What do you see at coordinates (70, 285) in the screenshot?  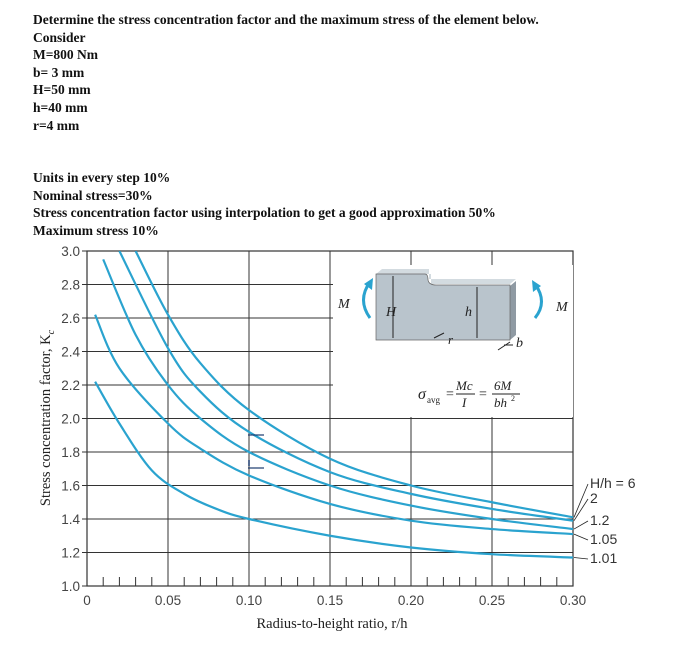 I see `y-tick-label: 2.8` at bounding box center [70, 285].